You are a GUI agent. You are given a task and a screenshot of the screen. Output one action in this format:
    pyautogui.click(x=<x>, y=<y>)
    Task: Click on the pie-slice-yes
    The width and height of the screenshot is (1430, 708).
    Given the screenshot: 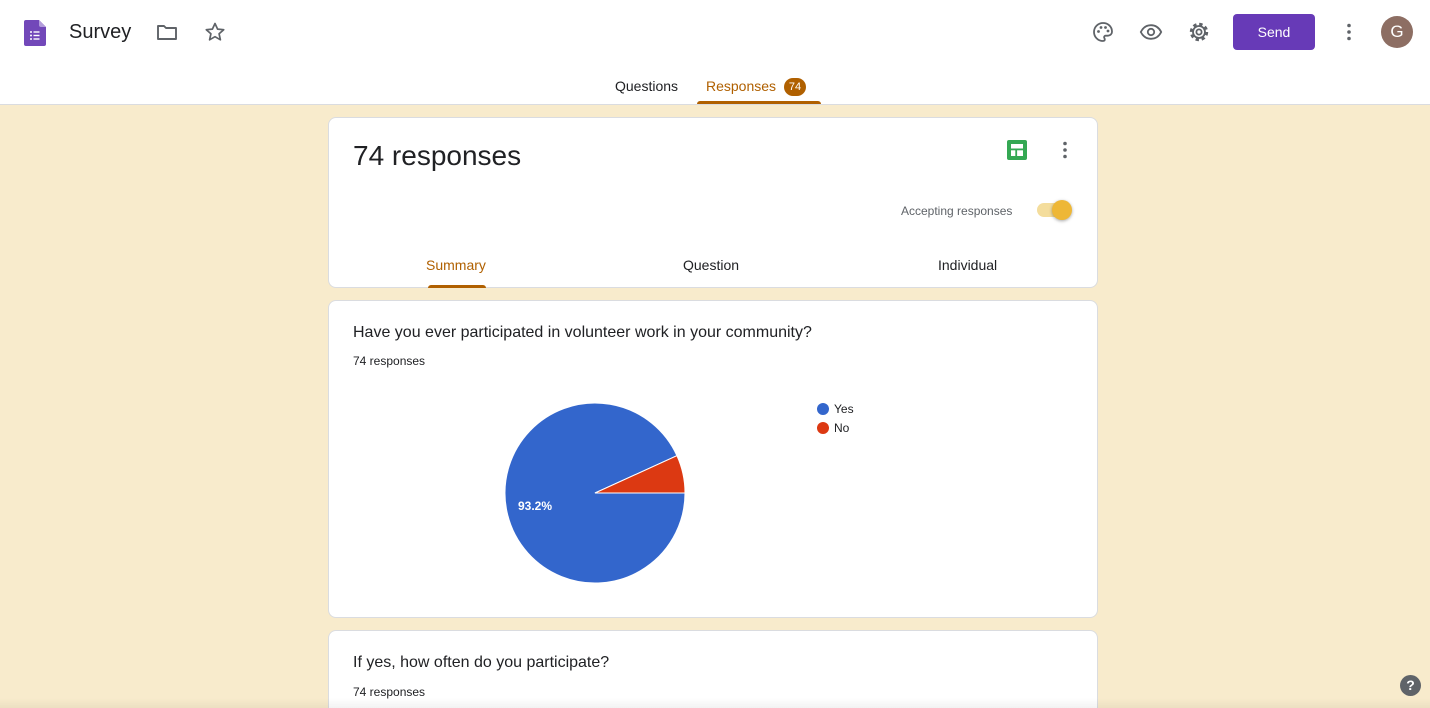 What is the action you would take?
    pyautogui.click(x=595, y=493)
    